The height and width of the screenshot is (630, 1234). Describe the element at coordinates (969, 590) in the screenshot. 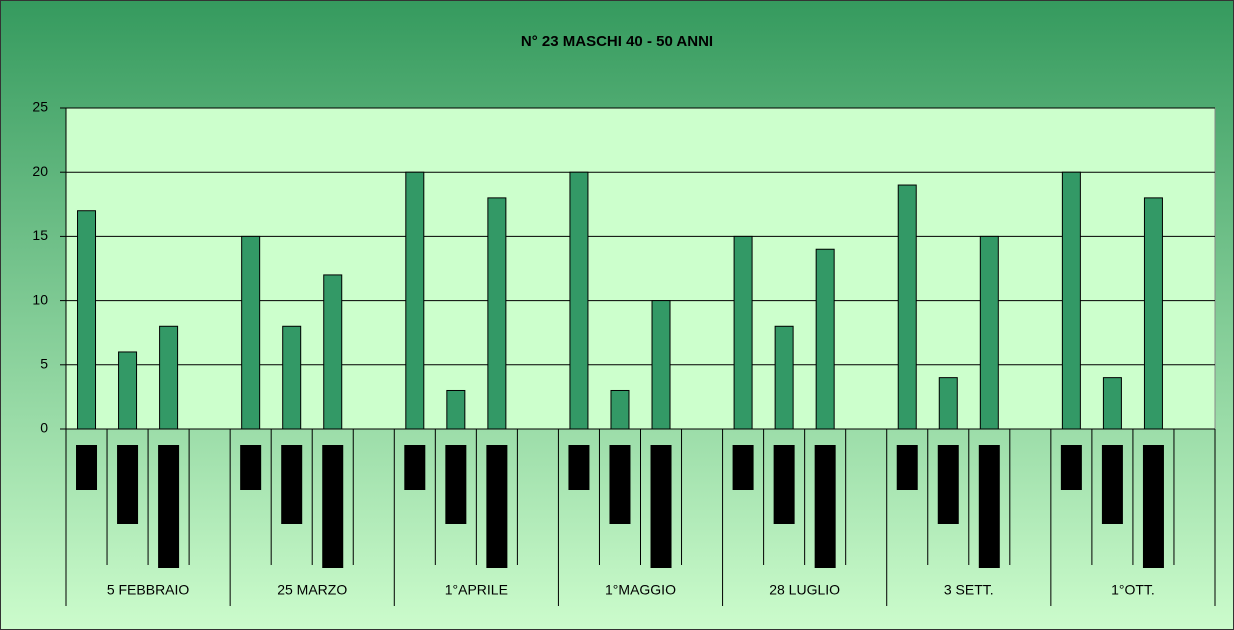

I see `x-tick-label: 3 SETT.` at that location.